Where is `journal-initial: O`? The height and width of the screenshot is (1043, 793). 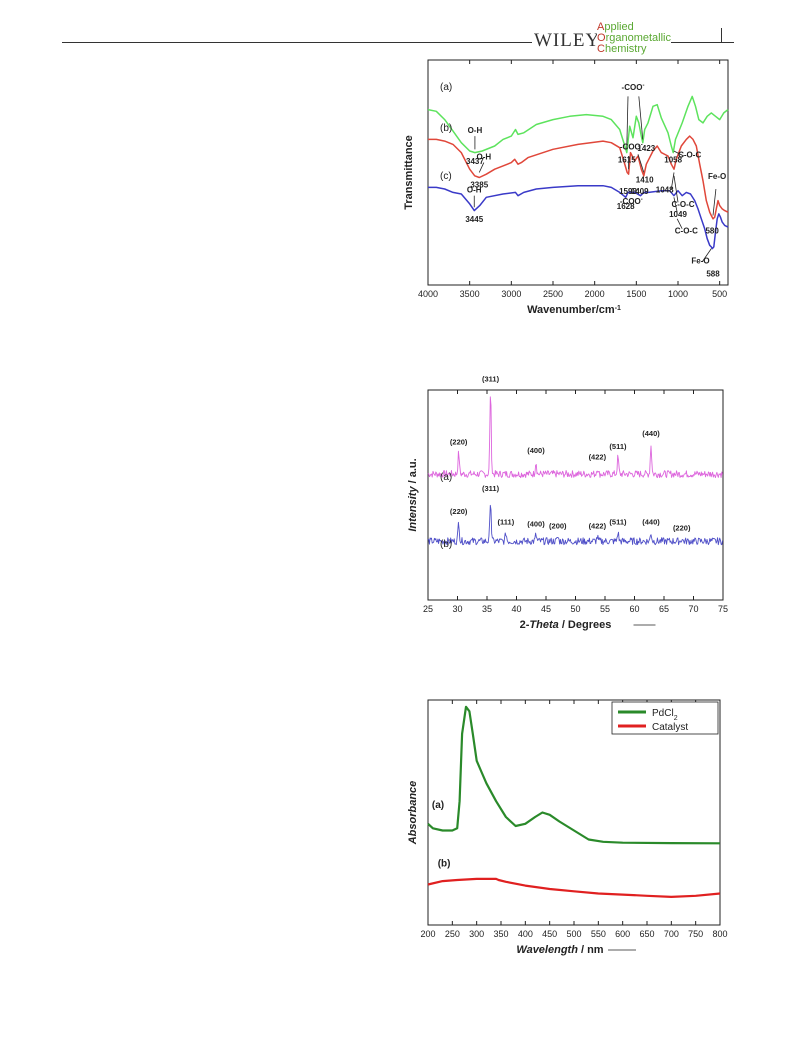
journal-initial: O is located at coordinates (601, 38).